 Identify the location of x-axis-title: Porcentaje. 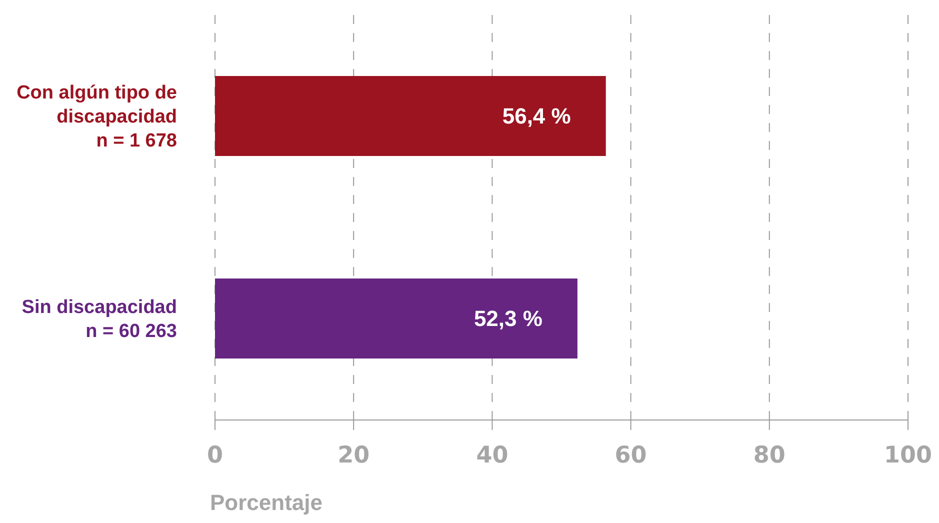
(266, 502).